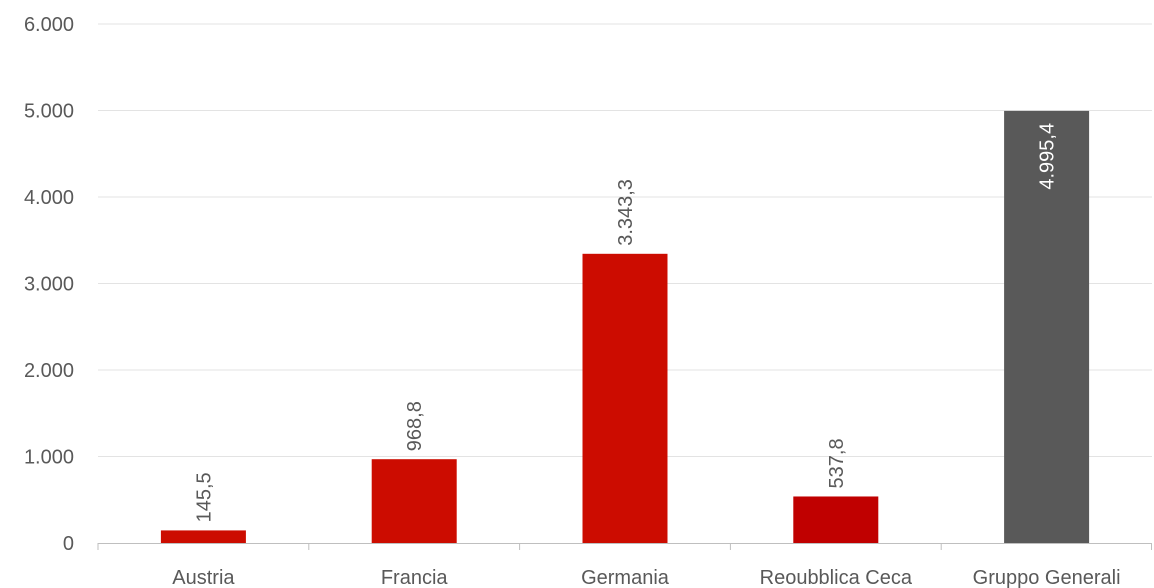 The width and height of the screenshot is (1154, 588). Describe the element at coordinates (68, 544) in the screenshot. I see `y-tick-label: 0` at that location.